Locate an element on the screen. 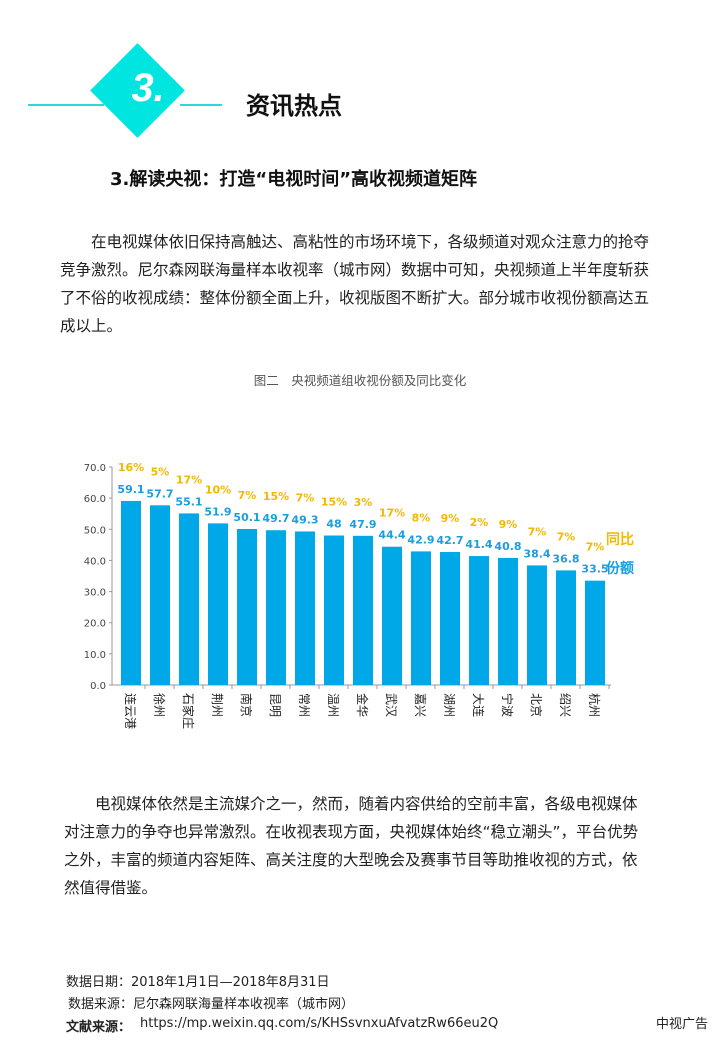 The image size is (720, 1040). category-label: 金华 is located at coordinates (362, 705).